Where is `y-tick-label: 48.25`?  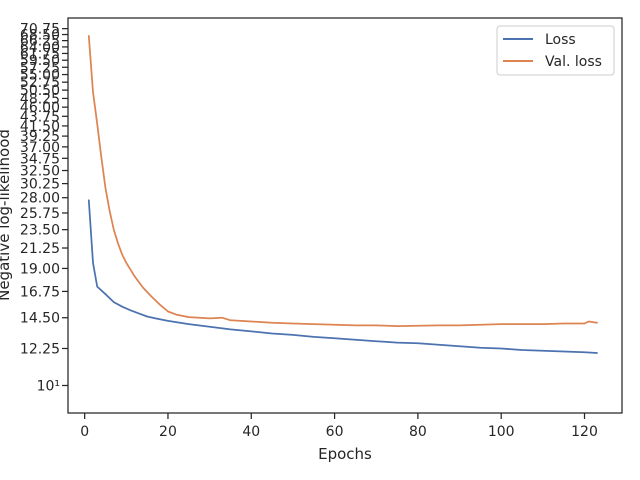
y-tick-label: 48.25 is located at coordinates (40, 99).